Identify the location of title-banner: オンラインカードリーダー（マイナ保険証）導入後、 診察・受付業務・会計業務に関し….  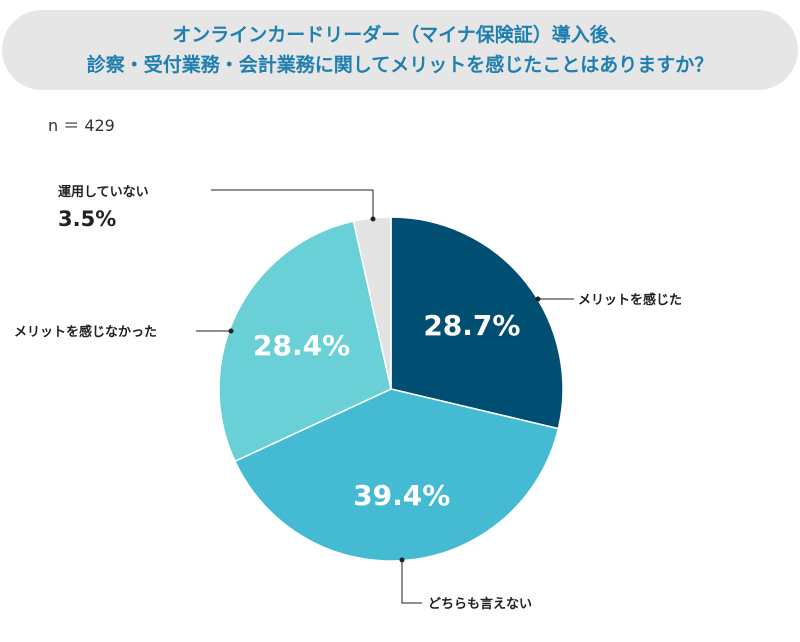
(400, 50).